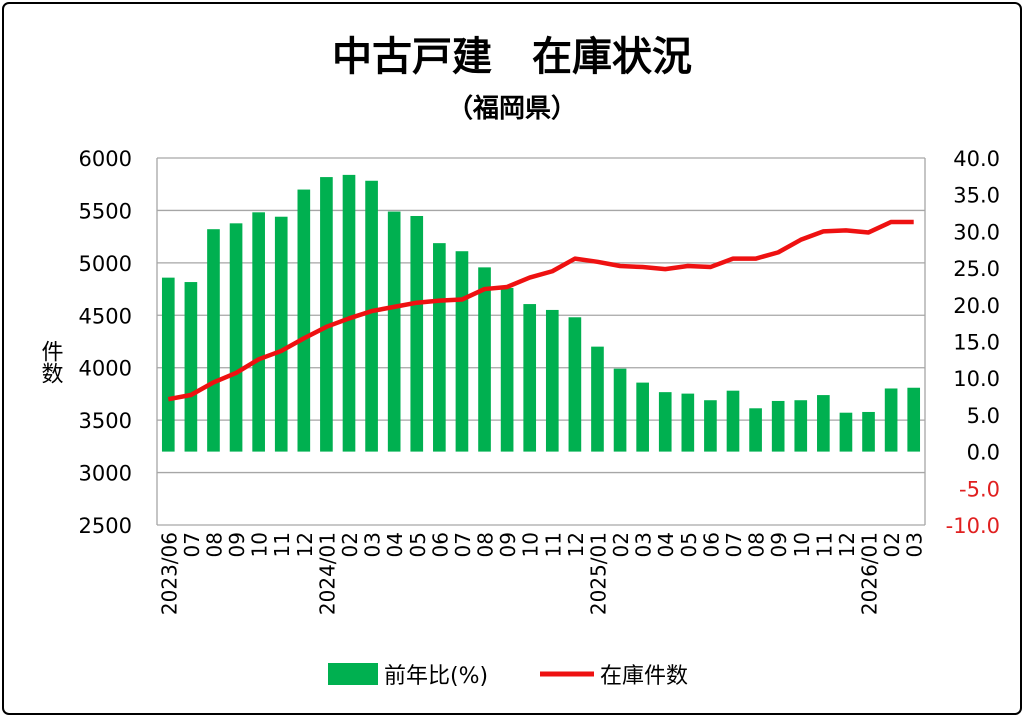 Image resolution: width=1024 pixels, height=721 pixels. What do you see at coordinates (976, 159) in the screenshot?
I see `y-right-tick-label: 40.0` at bounding box center [976, 159].